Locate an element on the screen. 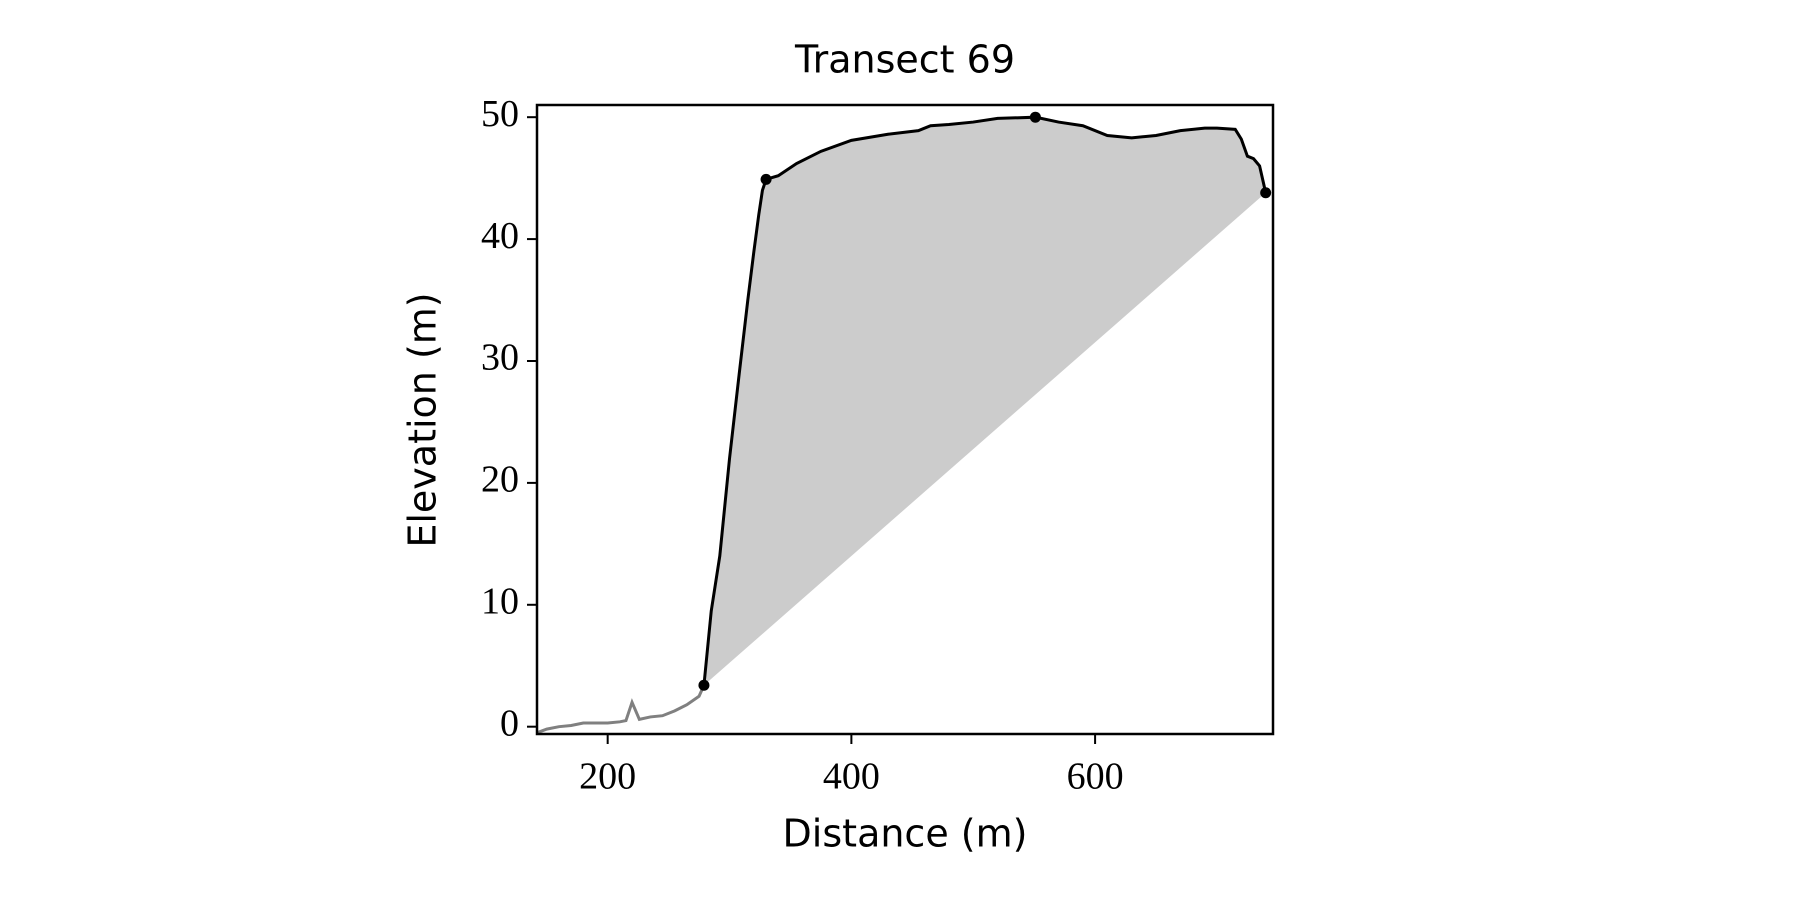 Image resolution: width=1800 pixels, height=905 pixels. x-tick-label: 200 is located at coordinates (607, 777).